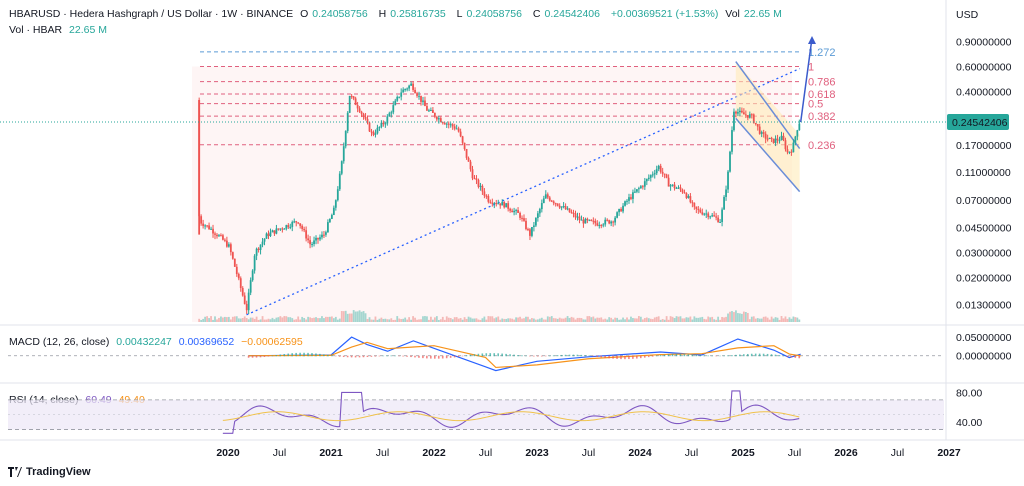 The width and height of the screenshot is (1024, 486). I want to click on macd-label: MACD (12, 26, close), so click(59, 342).